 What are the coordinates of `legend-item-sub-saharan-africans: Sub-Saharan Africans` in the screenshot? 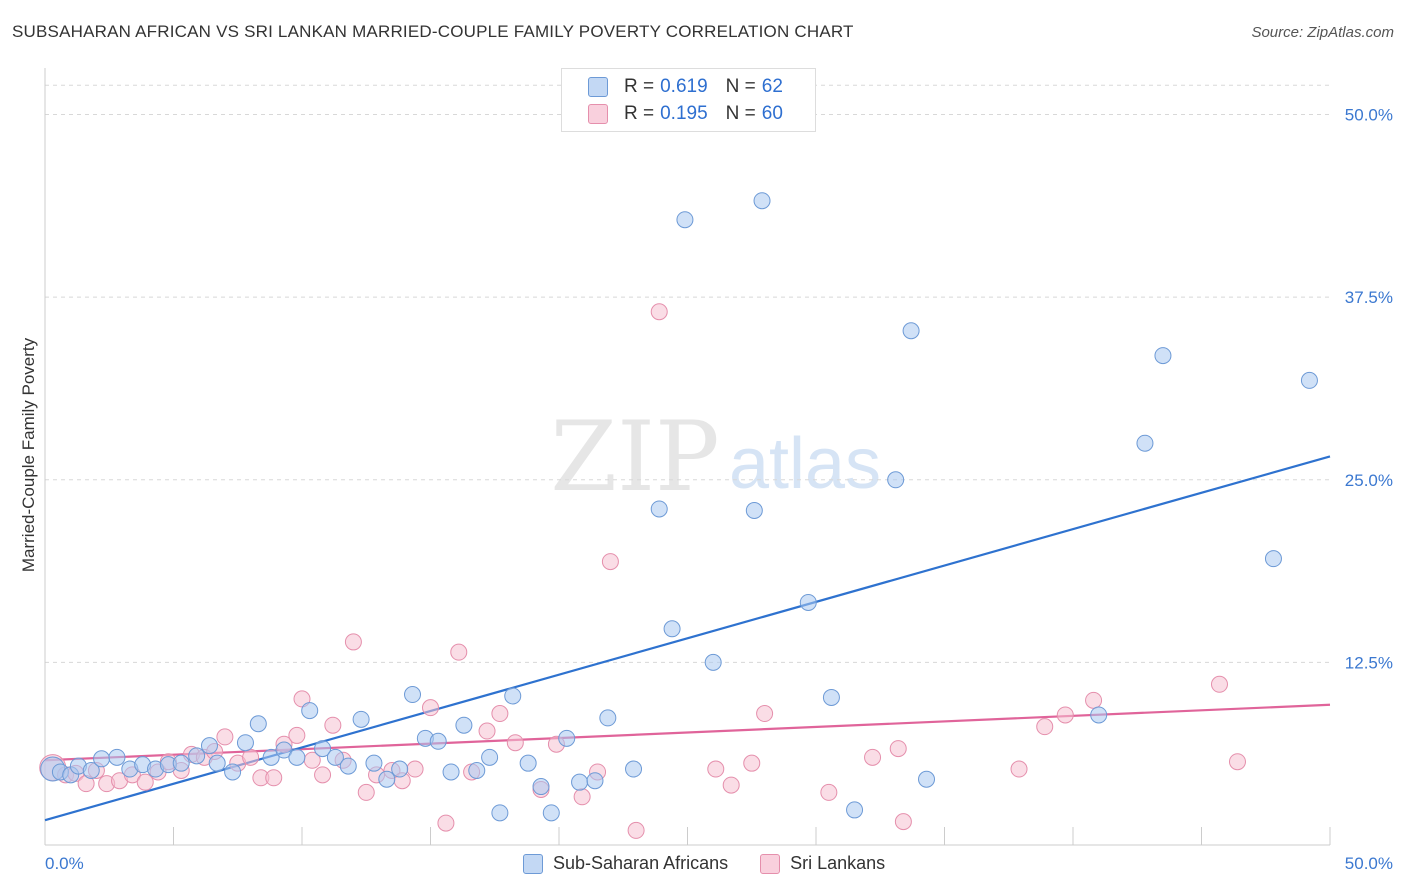 It's located at (625, 863).